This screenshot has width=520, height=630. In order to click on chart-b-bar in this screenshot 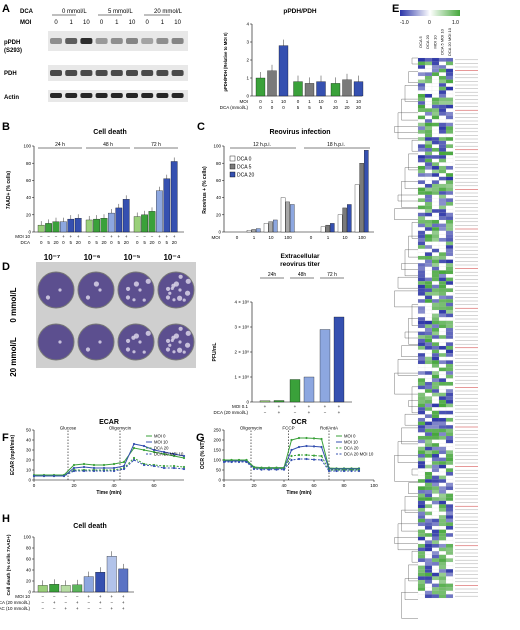, I will do `click(96, 225)`.